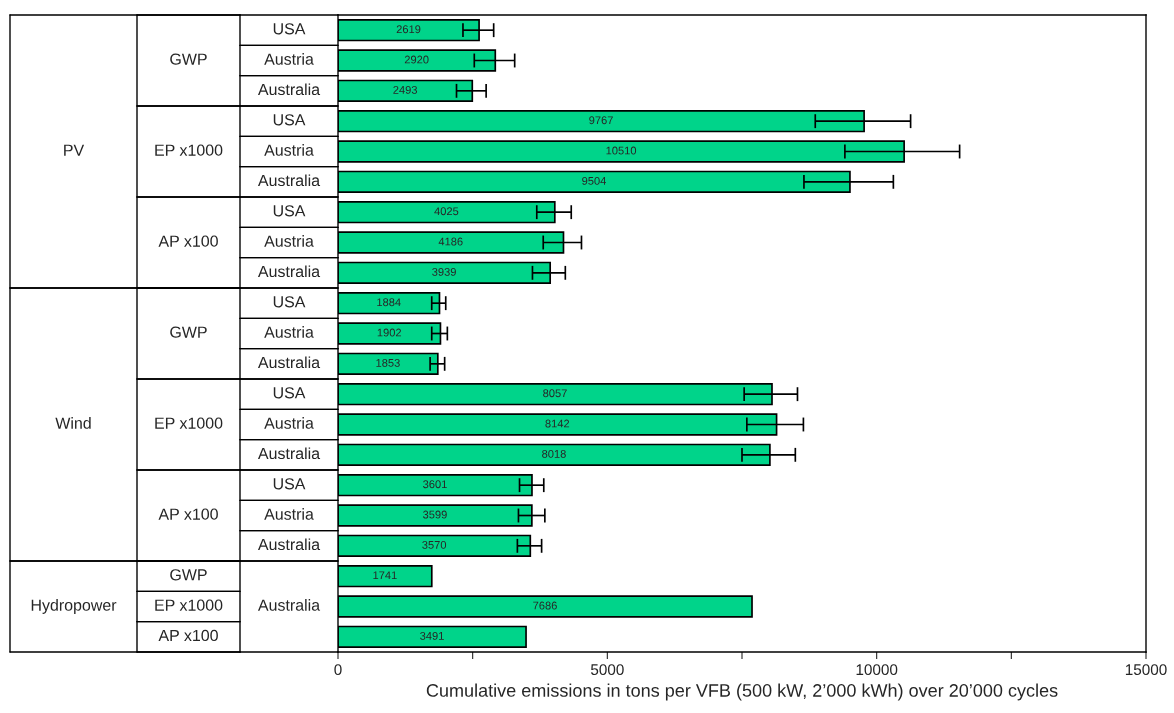 This screenshot has height=713, width=1174. What do you see at coordinates (389, 332) in the screenshot?
I see `data-label: 1902` at bounding box center [389, 332].